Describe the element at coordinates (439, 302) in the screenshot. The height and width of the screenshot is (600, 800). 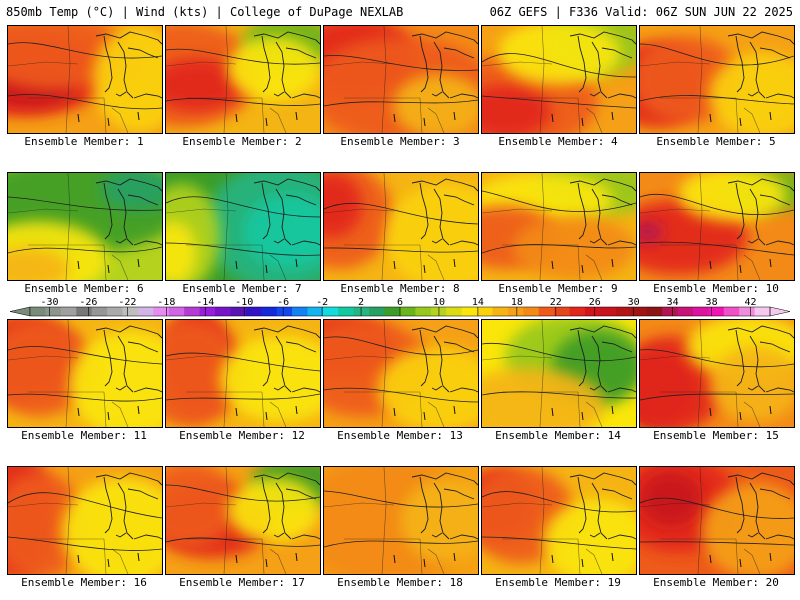
I see `colorbar-tick-label: 10` at that location.